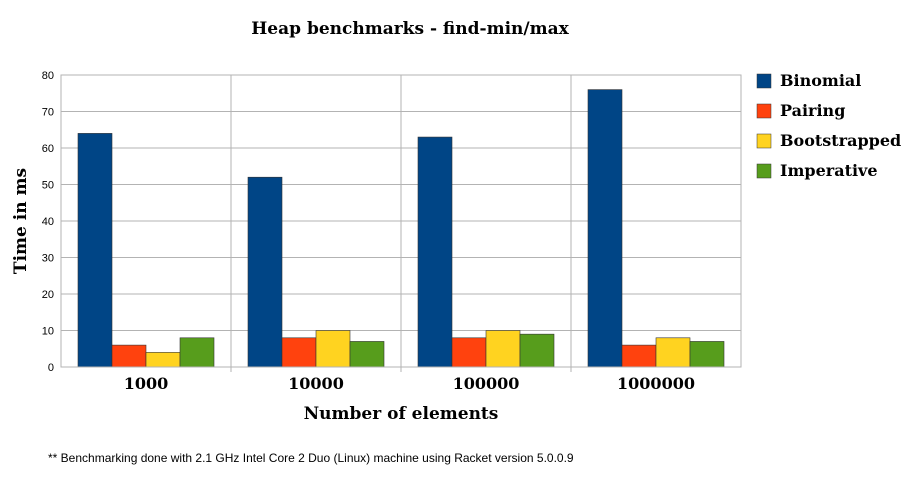 The width and height of the screenshot is (901, 491). I want to click on y-tick-label: 80, so click(48, 76).